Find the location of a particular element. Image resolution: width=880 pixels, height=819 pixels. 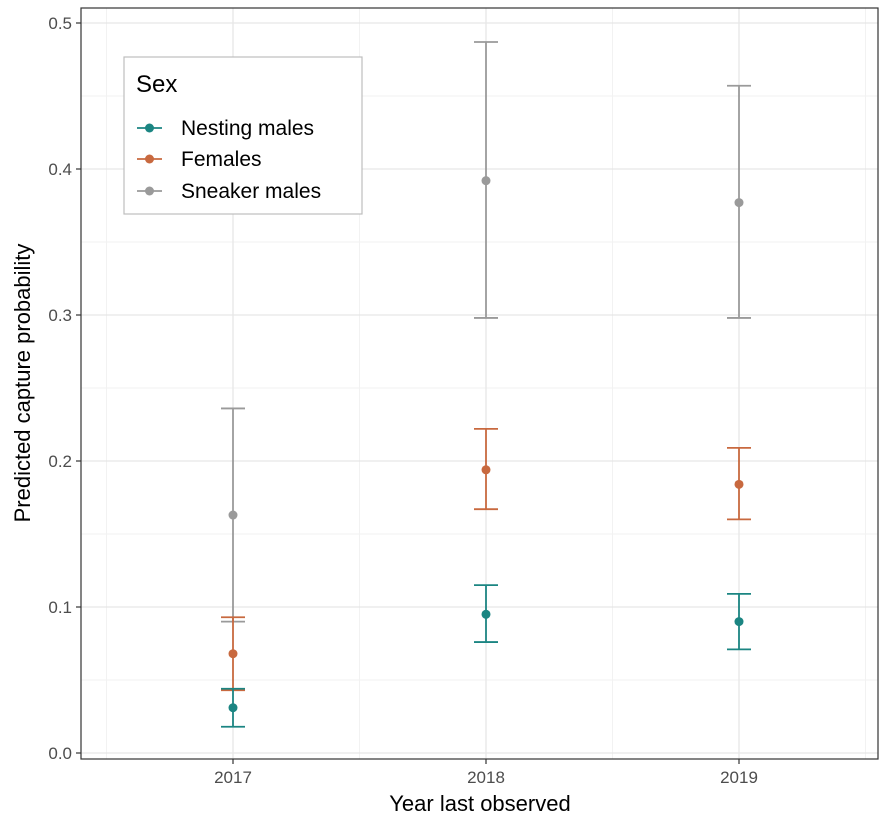

y-tick-label: 0.2 is located at coordinates (60, 461).